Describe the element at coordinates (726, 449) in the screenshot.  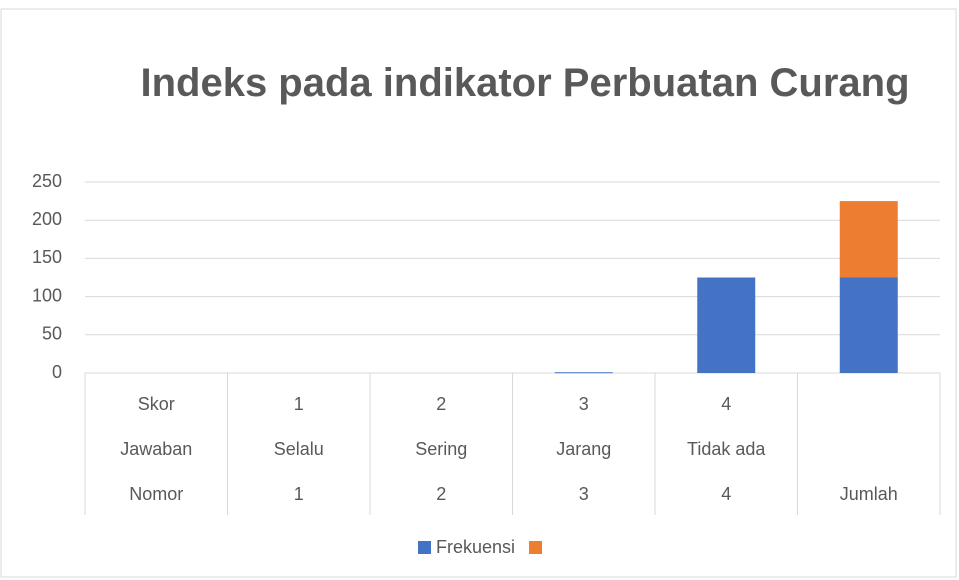
I see `x-tick-label: Tidak ada` at that location.